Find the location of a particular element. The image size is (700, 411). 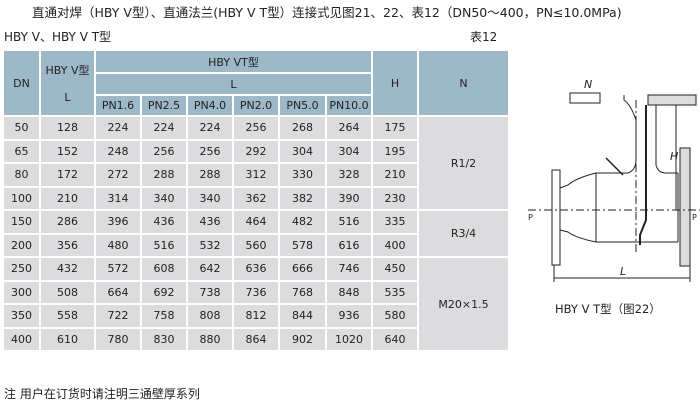

table-cell: 250 is located at coordinates (21, 269).